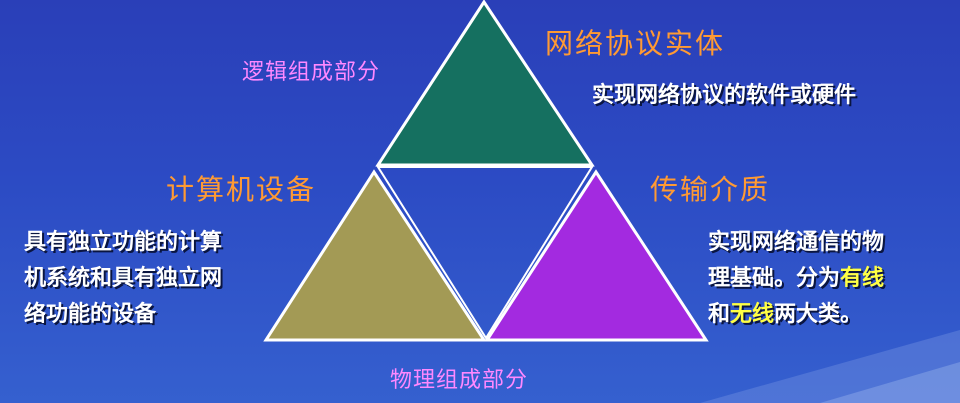 The height and width of the screenshot is (403, 960). Describe the element at coordinates (459, 380) in the screenshot. I see `physical-component-label: 物理组成部分` at that location.